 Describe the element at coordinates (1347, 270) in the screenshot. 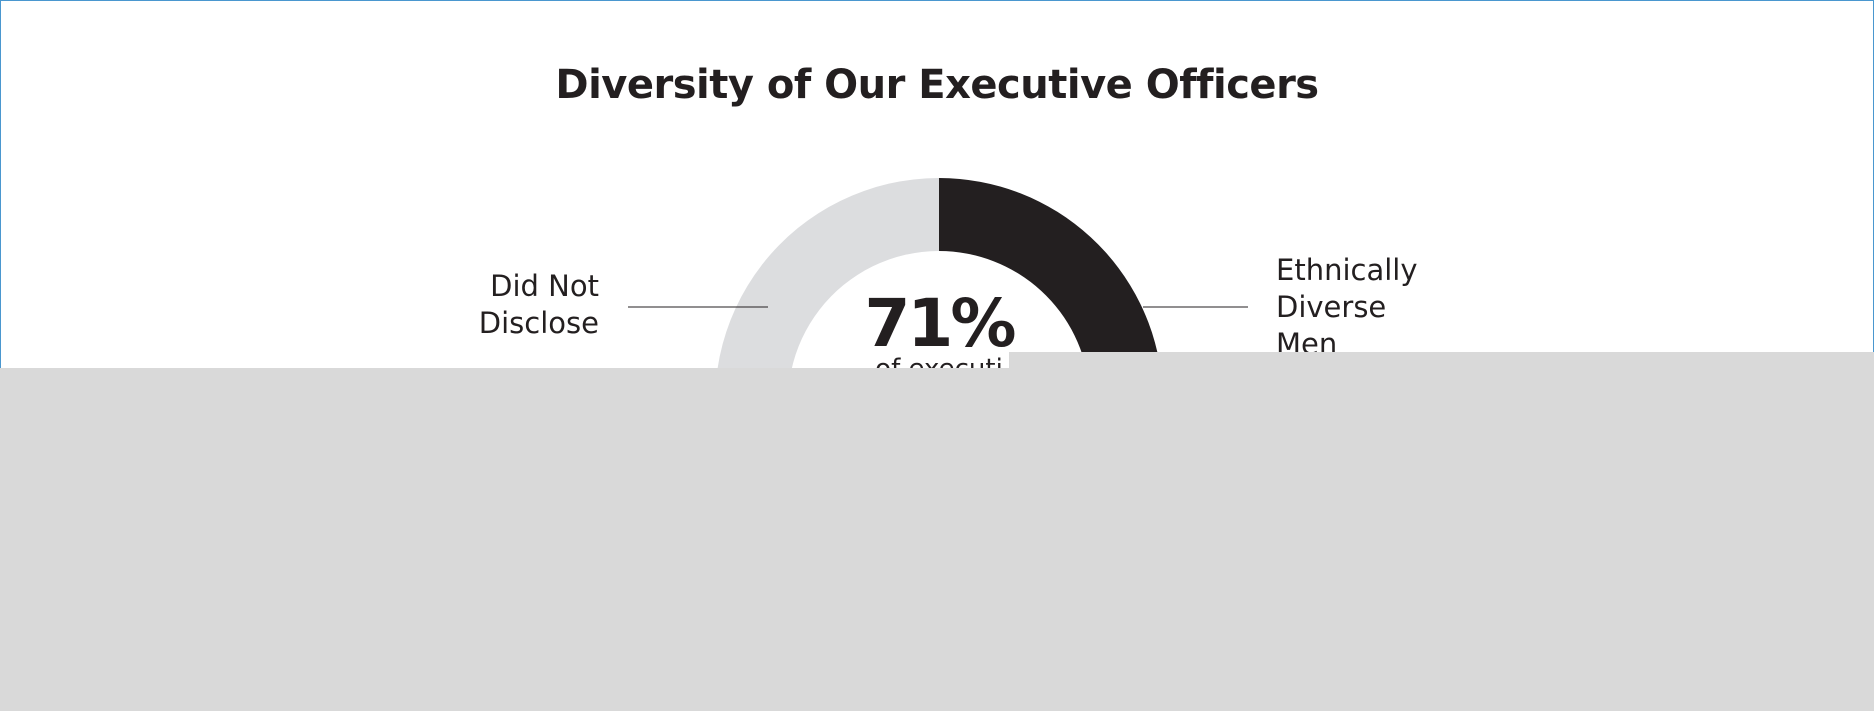

I see `label-line: Ethnically` at that location.